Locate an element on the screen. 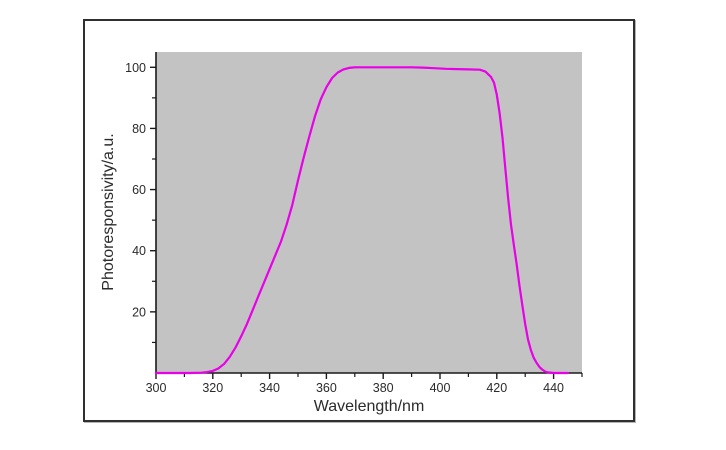  x-tick-label: 400 is located at coordinates (440, 388).